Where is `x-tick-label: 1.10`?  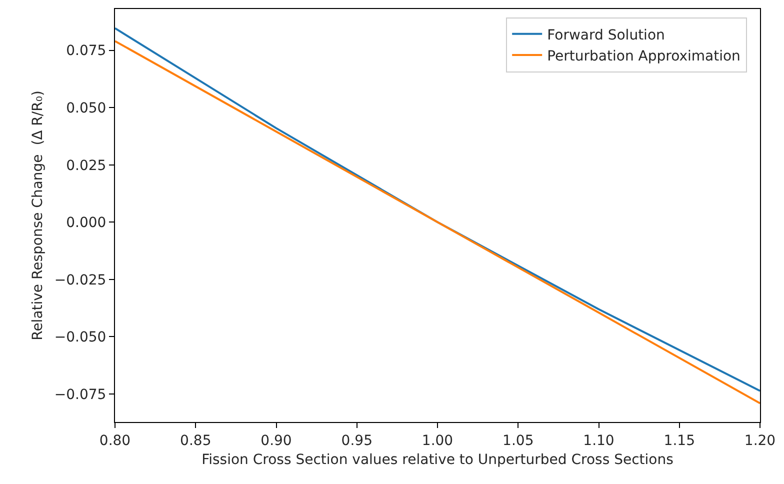
x-tick-label: 1.10 is located at coordinates (598, 440).